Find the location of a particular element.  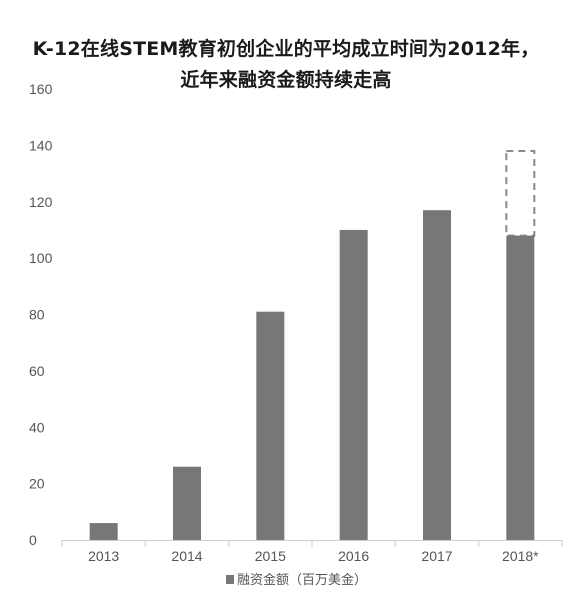

y-tick-label: 120 is located at coordinates (41, 202).